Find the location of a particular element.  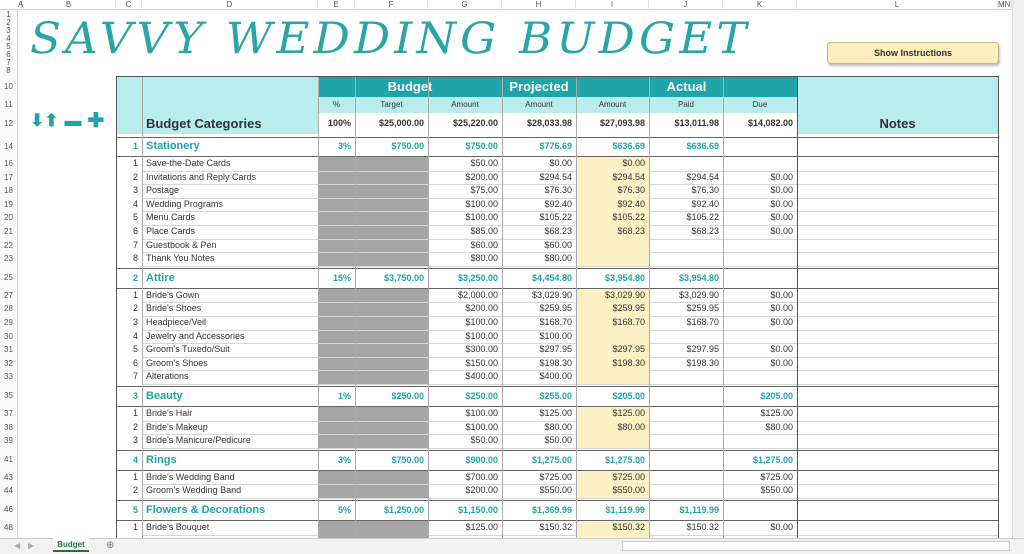

item-projected: $198.30 is located at coordinates (555, 362).